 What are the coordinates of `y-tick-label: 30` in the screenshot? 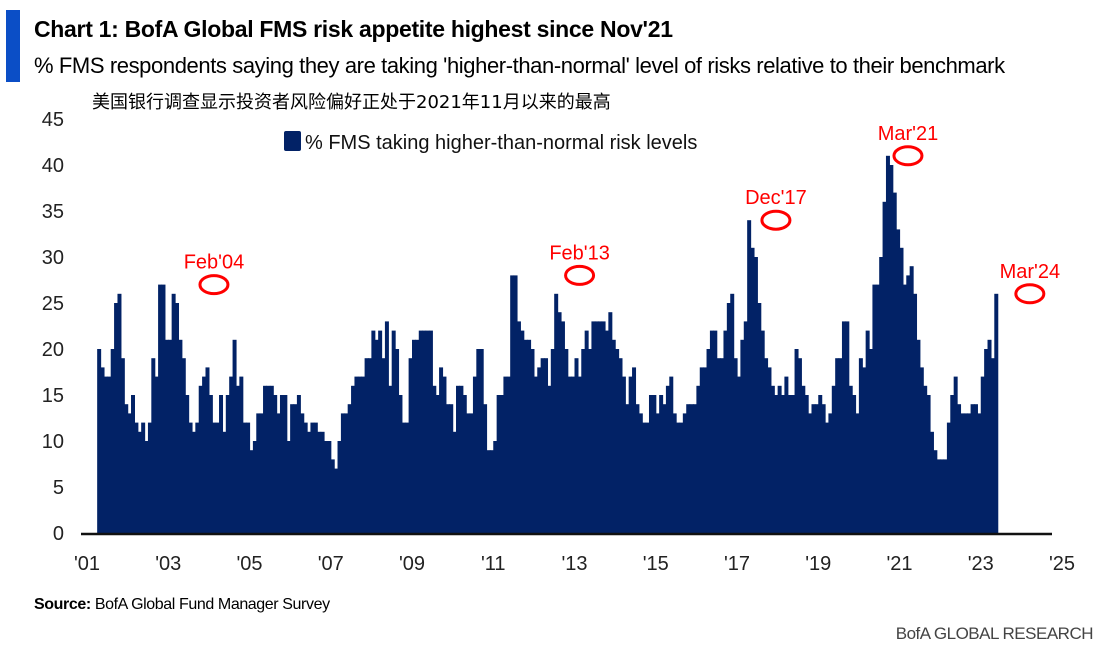 It's located at (53, 258).